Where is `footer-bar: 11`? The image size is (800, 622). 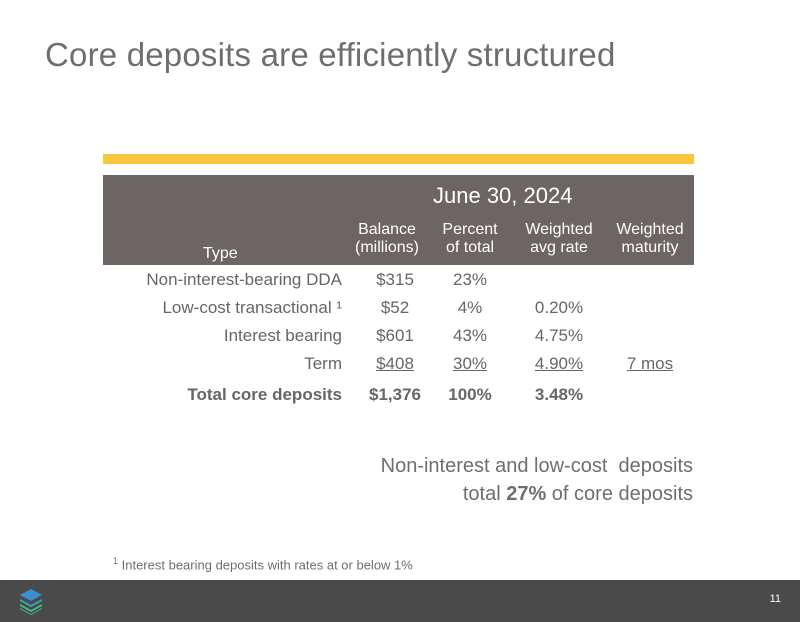 footer-bar: 11 is located at coordinates (400, 601).